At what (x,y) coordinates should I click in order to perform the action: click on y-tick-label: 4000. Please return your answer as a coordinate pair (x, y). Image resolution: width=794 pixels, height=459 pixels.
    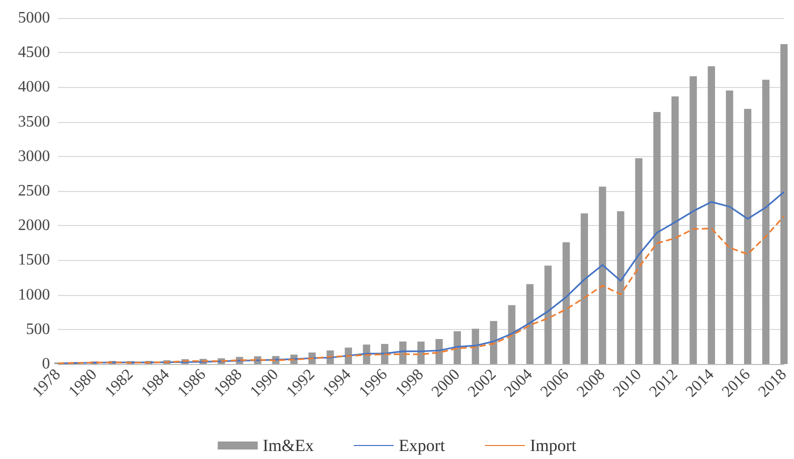
    Looking at the image, I should click on (34, 87).